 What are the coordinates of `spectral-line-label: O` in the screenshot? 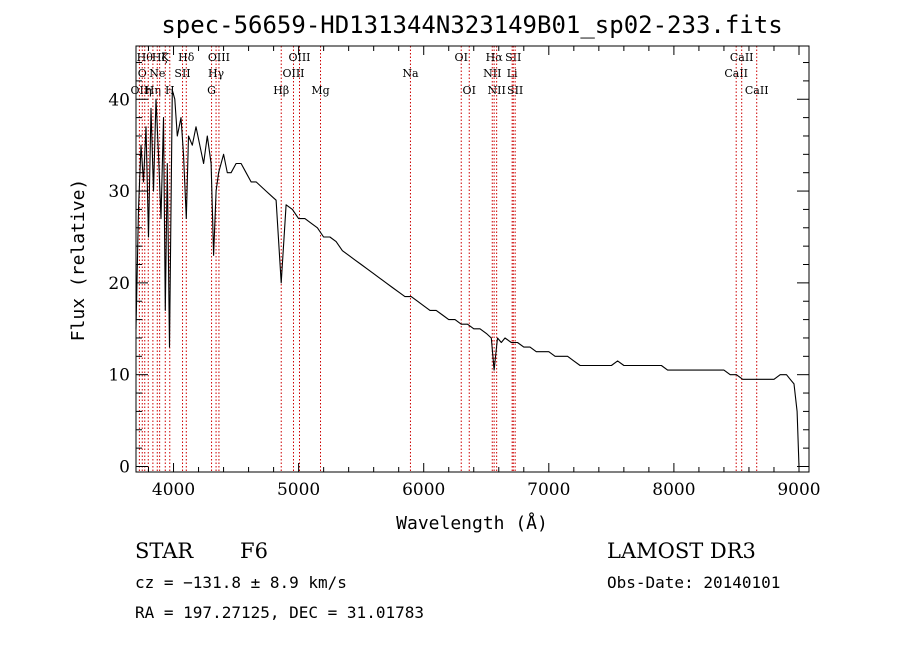 It's located at (142, 73).